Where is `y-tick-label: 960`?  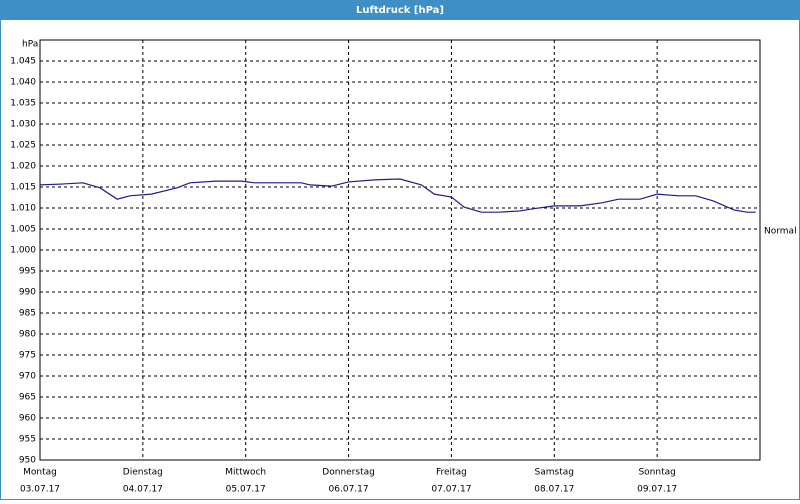
y-tick-label: 960 is located at coordinates (27, 419).